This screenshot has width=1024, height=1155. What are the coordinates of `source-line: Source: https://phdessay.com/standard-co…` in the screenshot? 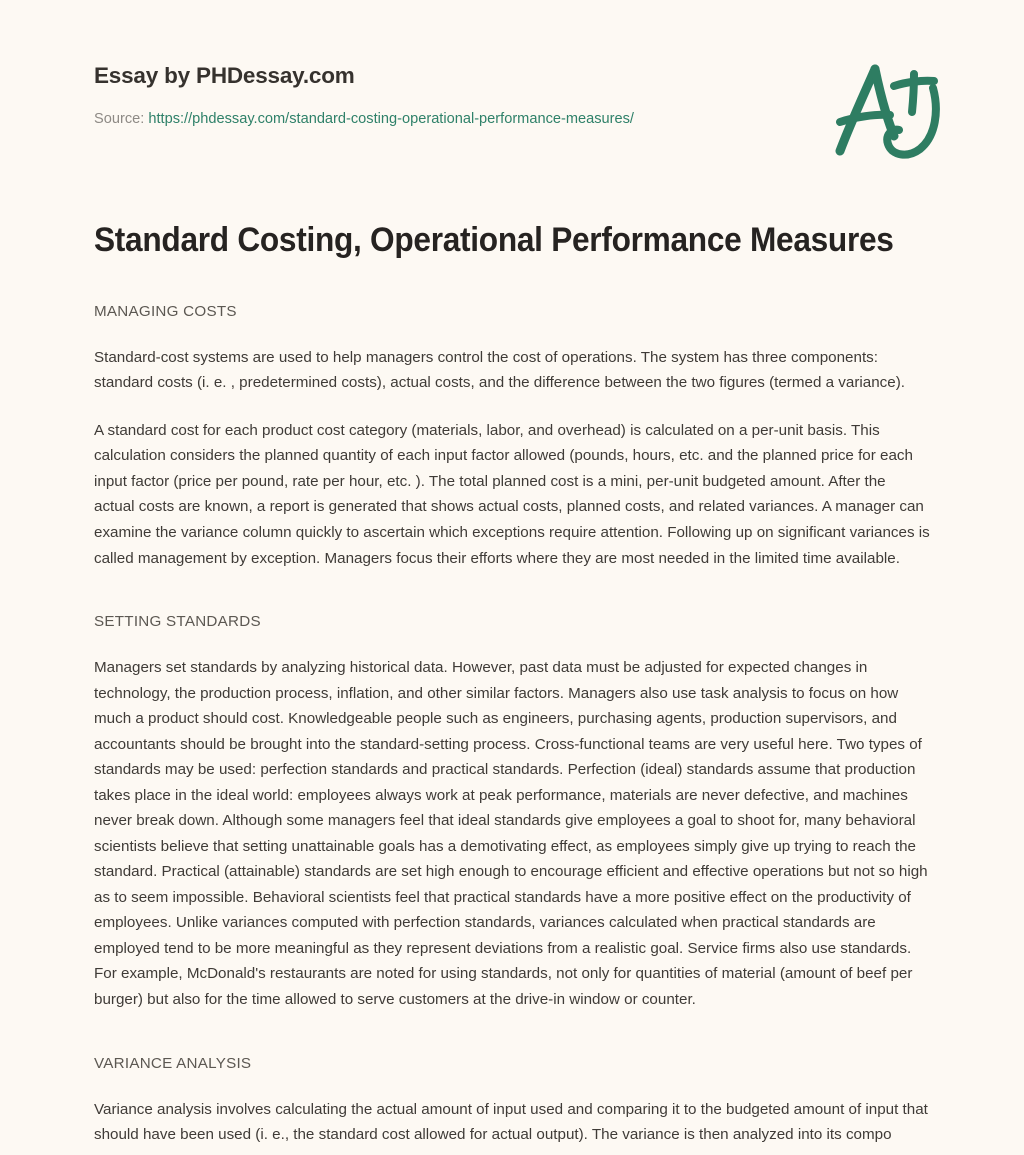 It's located at (512, 119).